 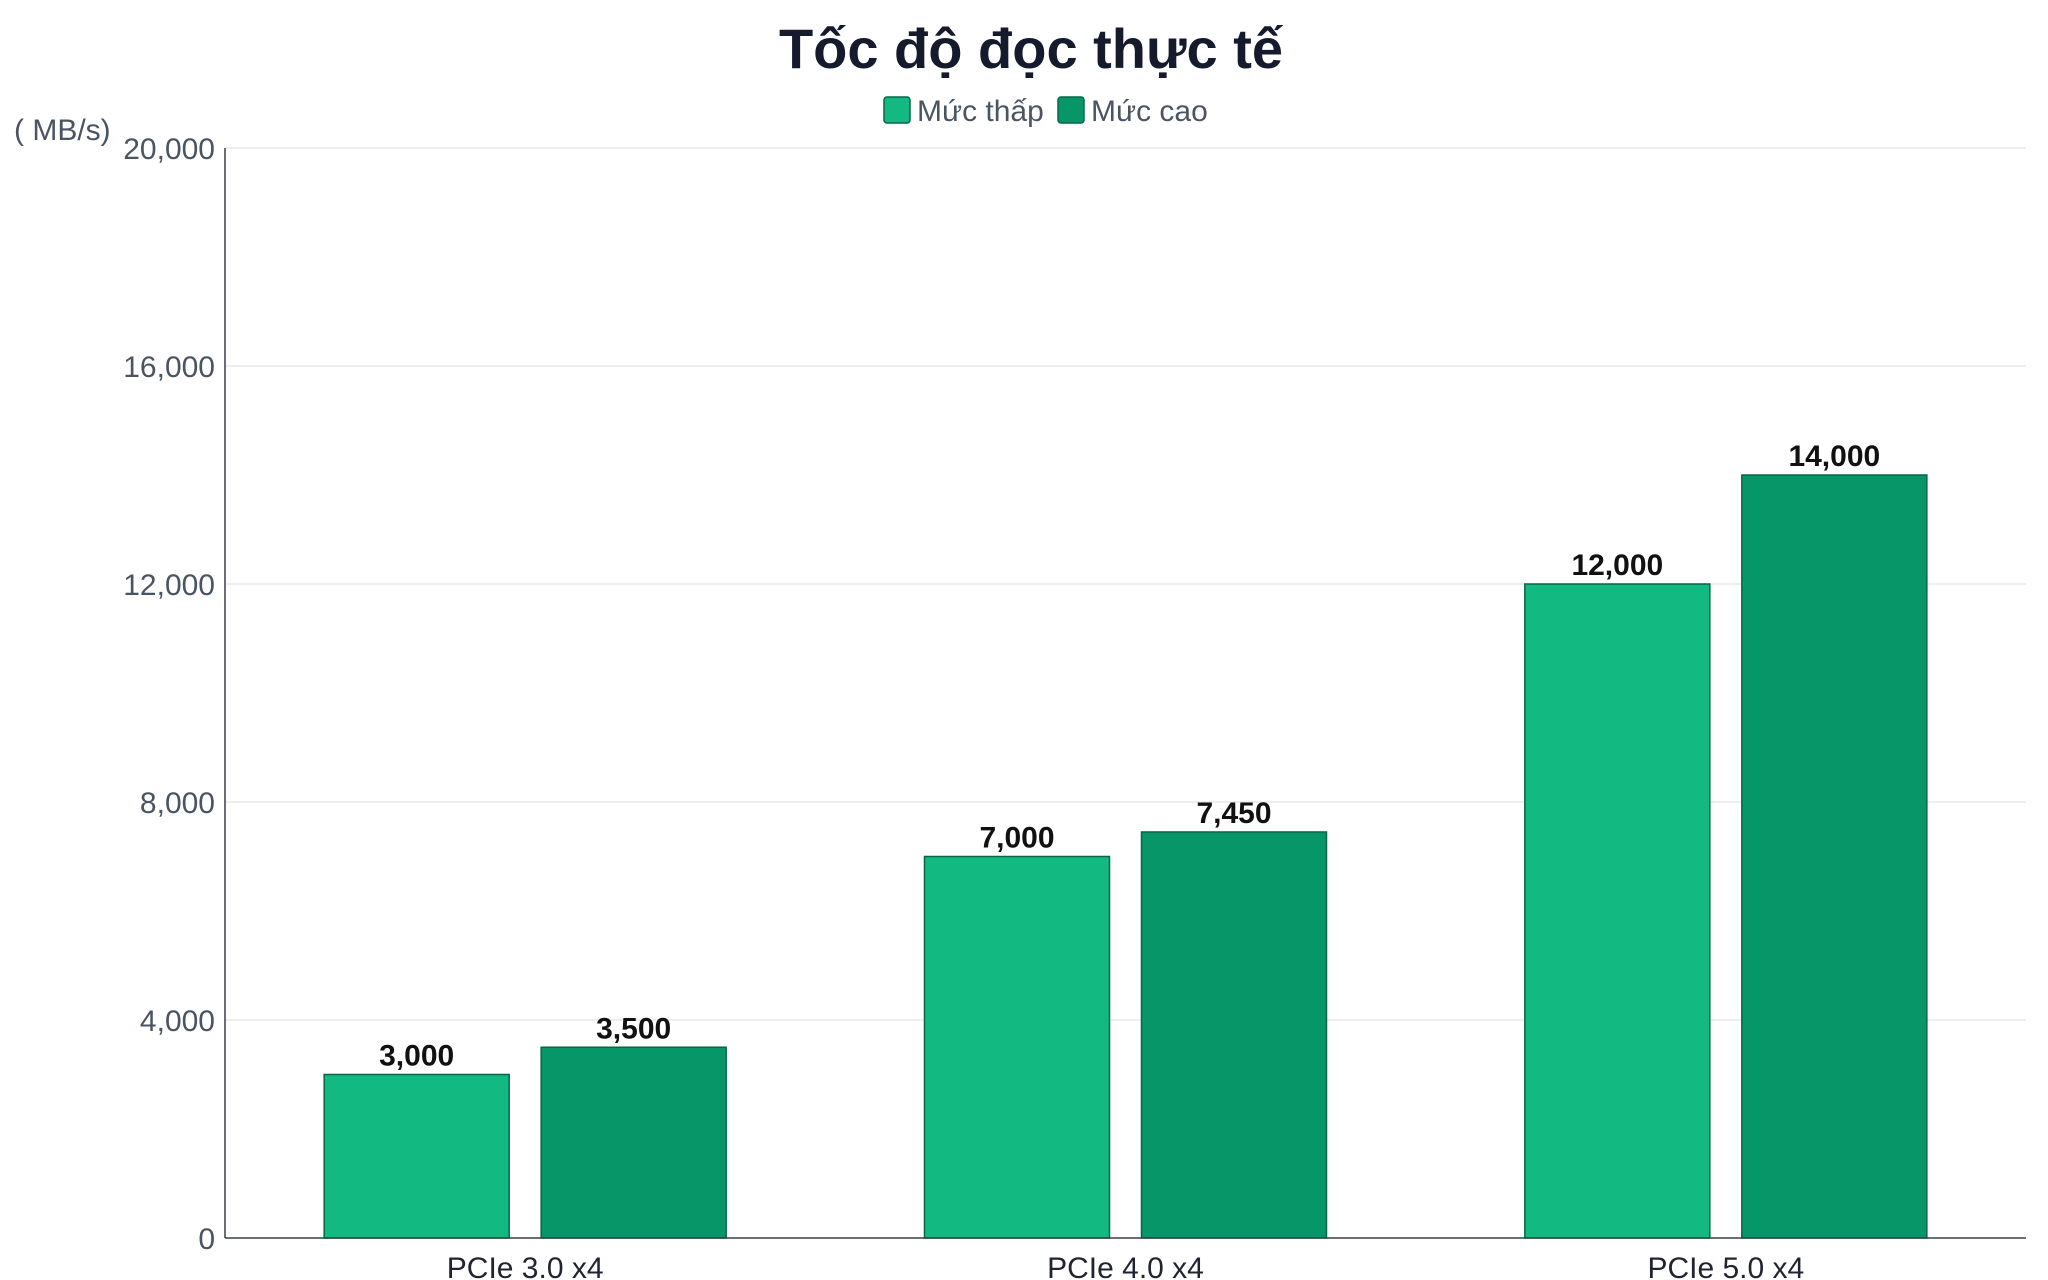 What do you see at coordinates (1045, 111) in the screenshot?
I see `legend: Mức thấp Mức cao` at bounding box center [1045, 111].